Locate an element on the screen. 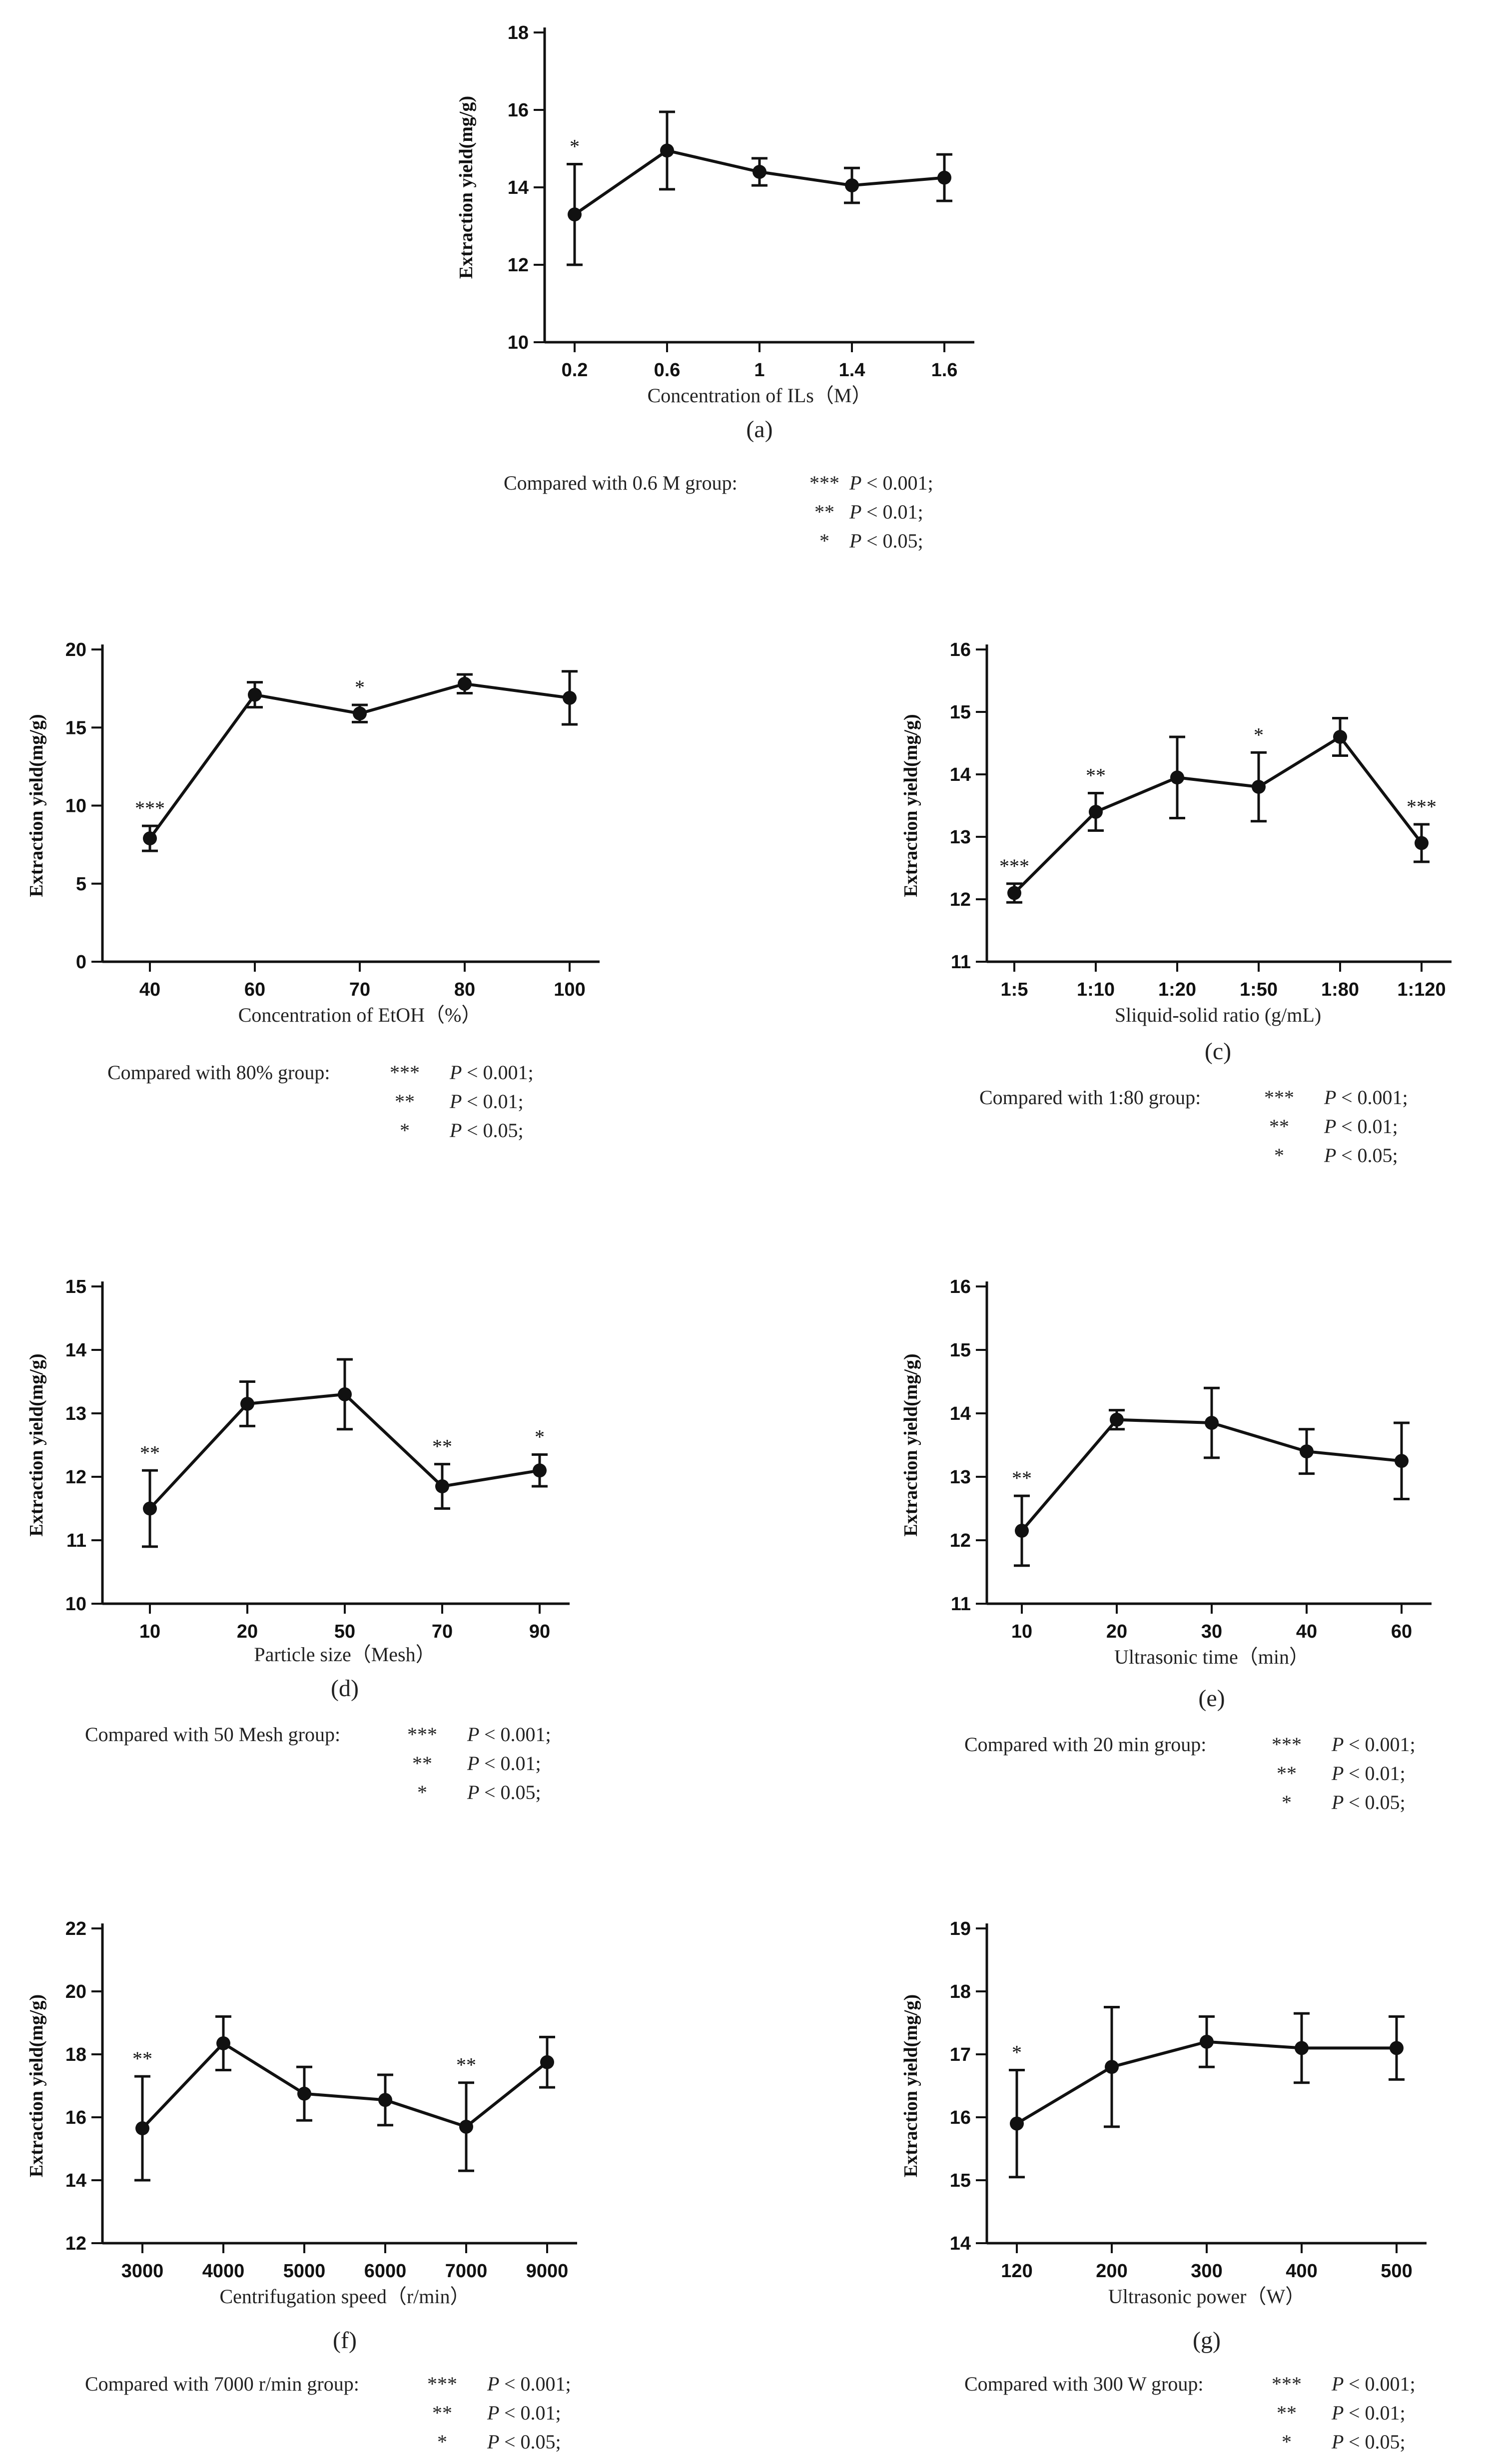 The width and height of the screenshot is (1487, 2464). x-tick-label: 120 is located at coordinates (1016, 2271).